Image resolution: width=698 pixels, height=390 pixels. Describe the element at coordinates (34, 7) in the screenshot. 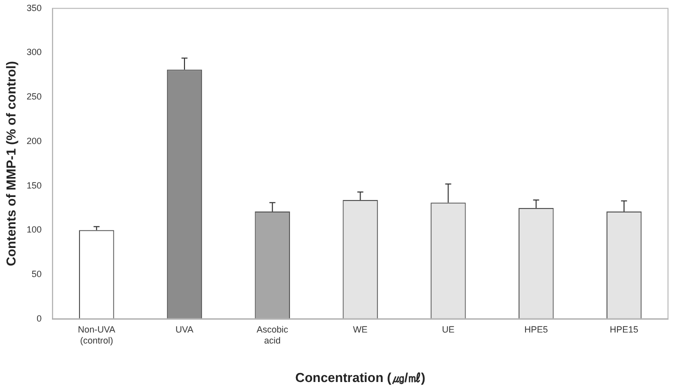

I see `y-tick-label: 350` at that location.